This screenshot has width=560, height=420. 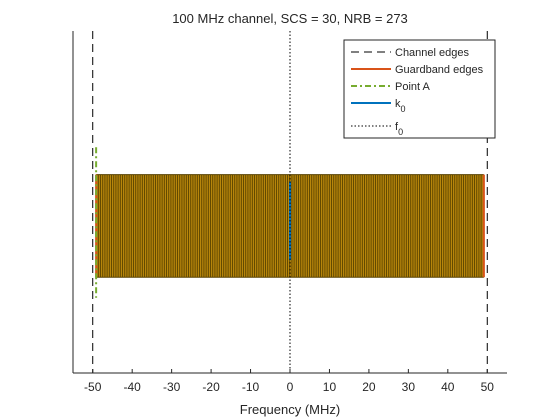 I want to click on x-tick-label: 30, so click(x=409, y=387).